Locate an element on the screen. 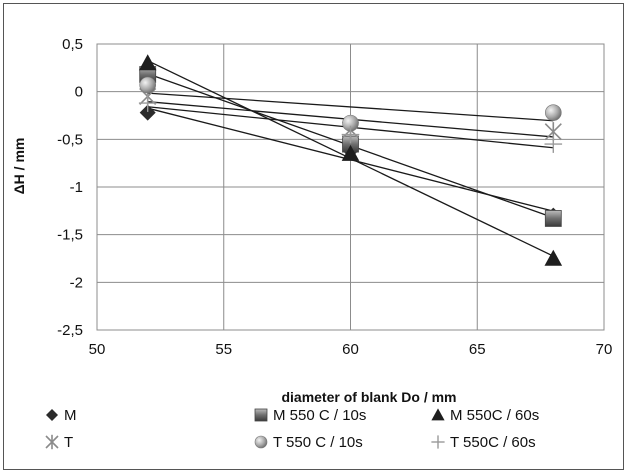  y-tick-label: -1,5 is located at coordinates (70, 235).